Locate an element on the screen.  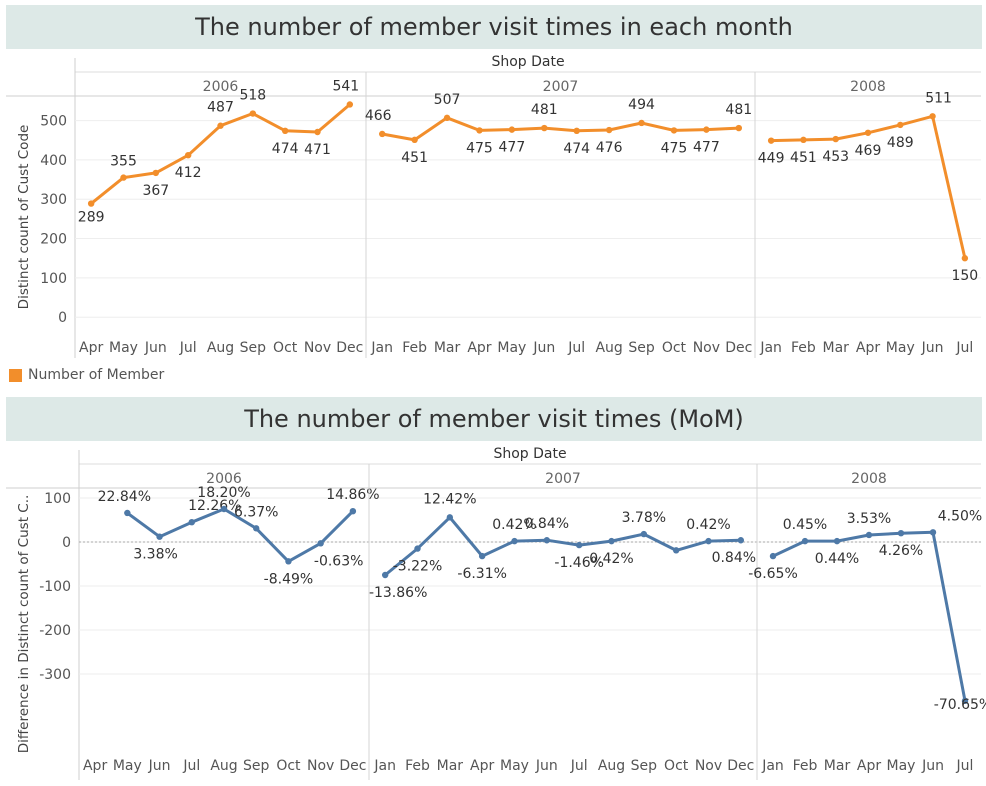
year-label-2006: 2006 is located at coordinates (224, 479).